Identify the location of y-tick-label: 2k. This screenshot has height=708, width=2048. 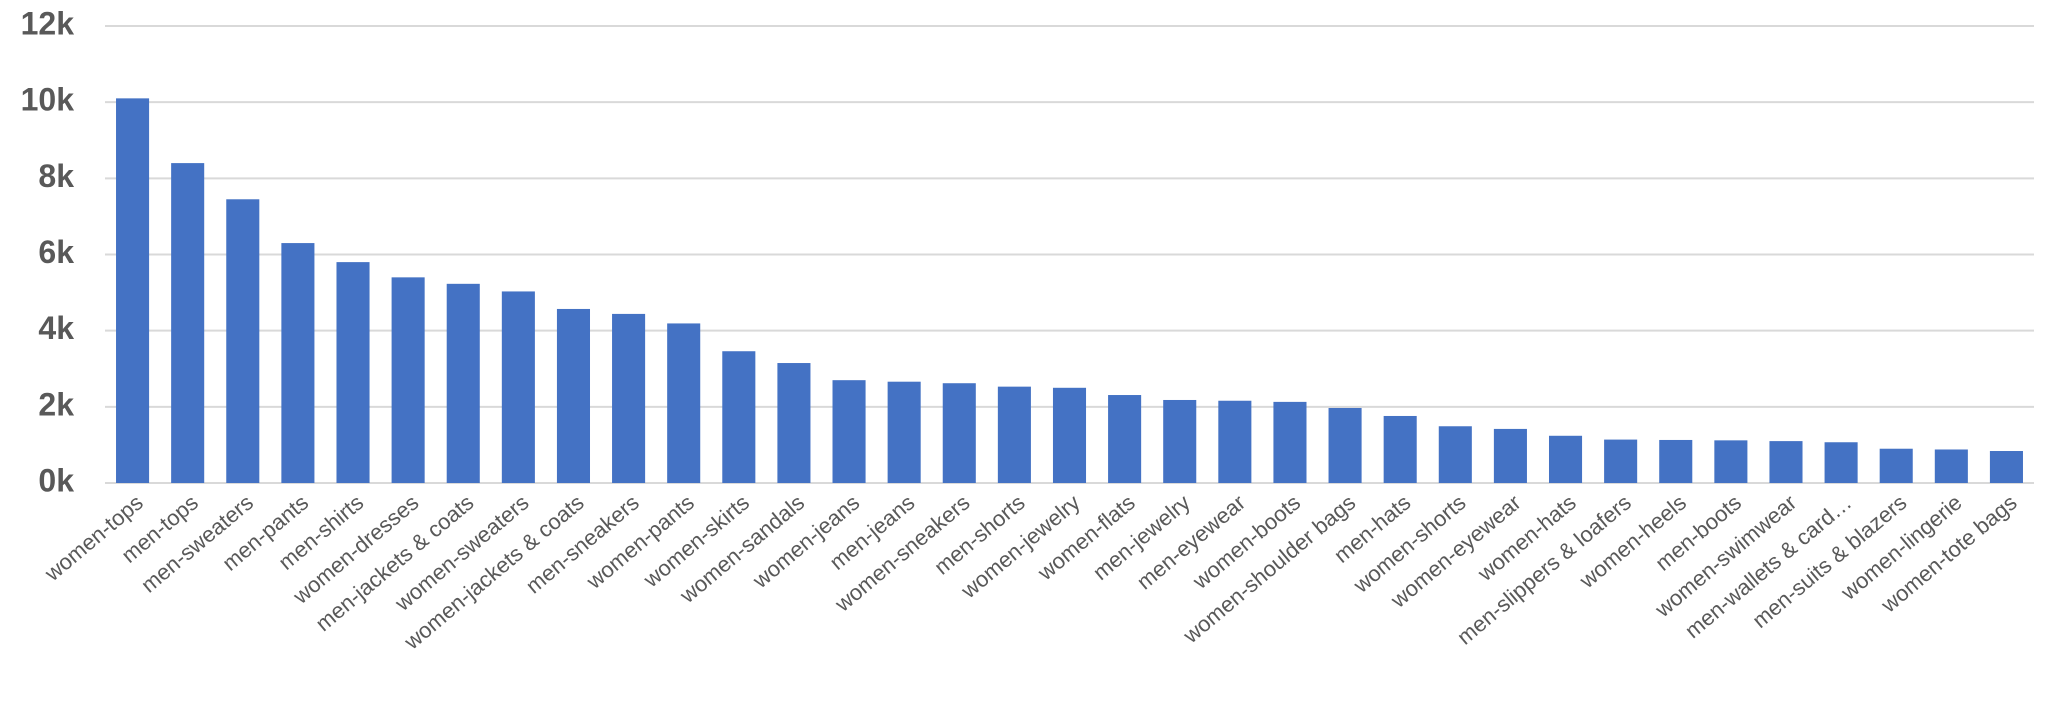
(56, 404).